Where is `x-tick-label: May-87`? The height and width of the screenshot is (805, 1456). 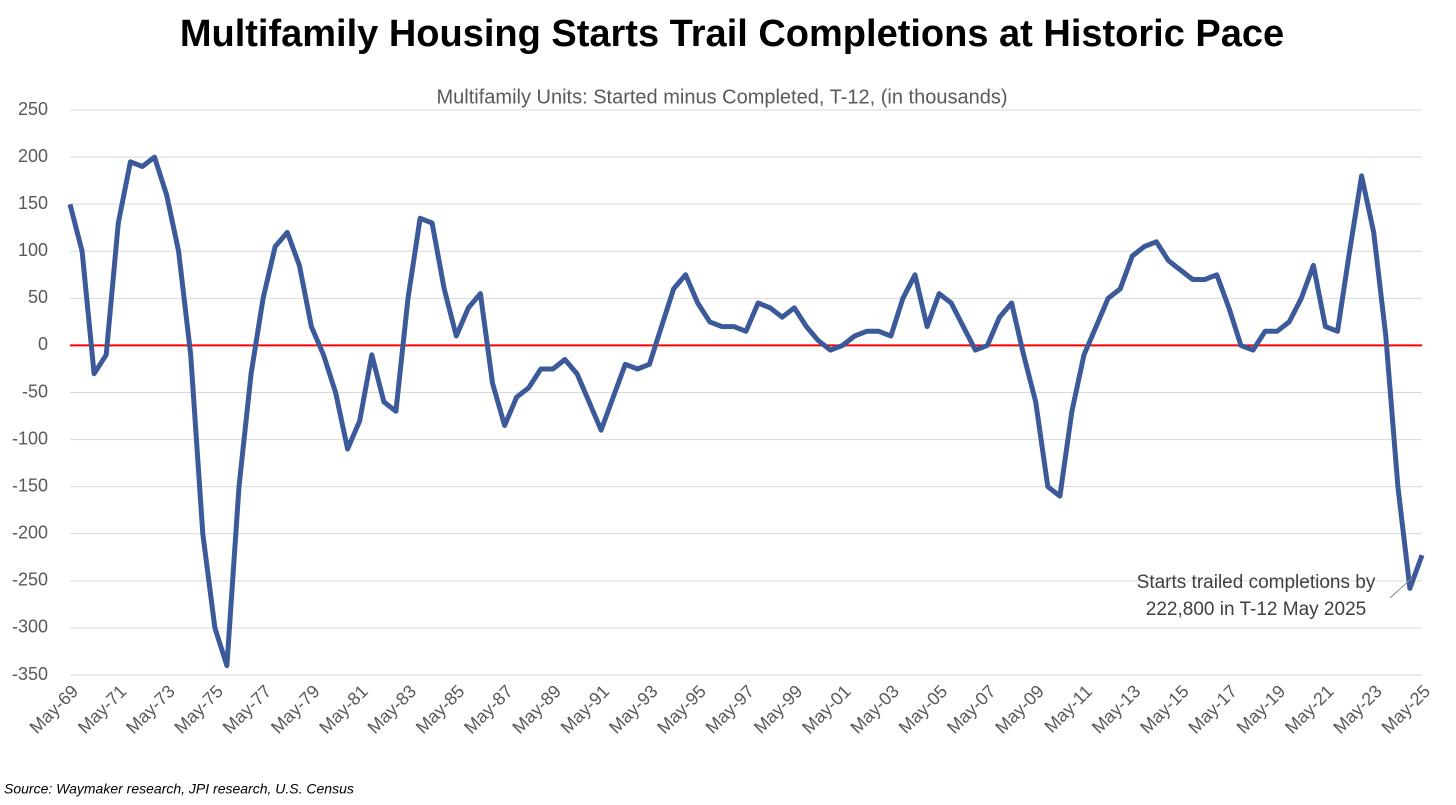 x-tick-label: May-87 is located at coordinates (488, 709).